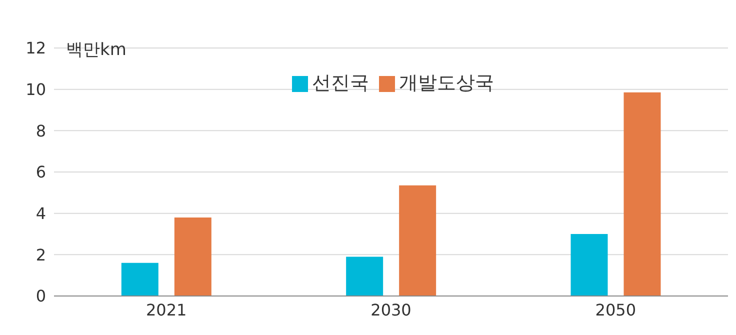 This screenshot has width=736, height=335. Describe the element at coordinates (36, 48) in the screenshot. I see `y-tick-label: 12` at that location.